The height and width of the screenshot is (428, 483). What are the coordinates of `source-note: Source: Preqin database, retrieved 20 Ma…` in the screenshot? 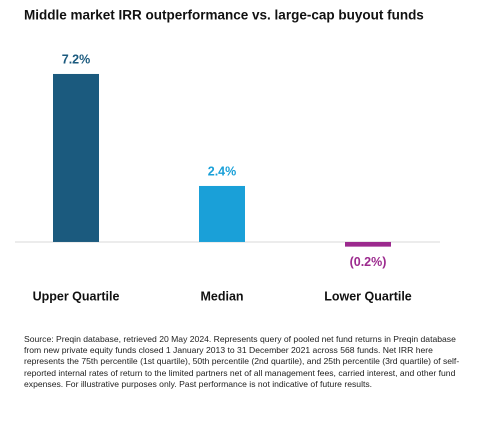 It's located at (242, 361).